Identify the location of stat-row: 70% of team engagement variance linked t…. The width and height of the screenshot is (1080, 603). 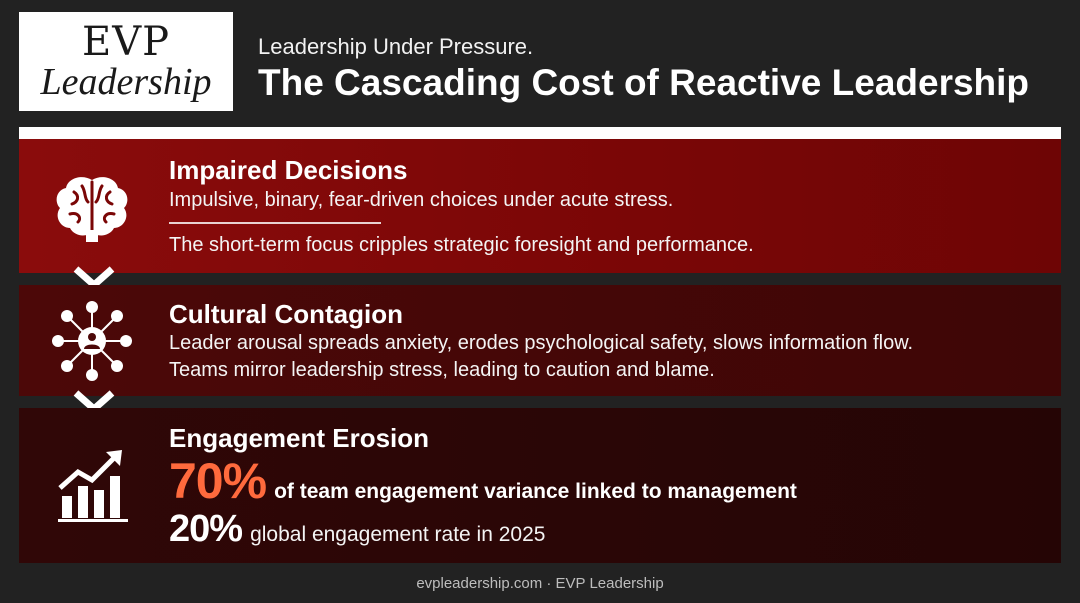
(483, 481).